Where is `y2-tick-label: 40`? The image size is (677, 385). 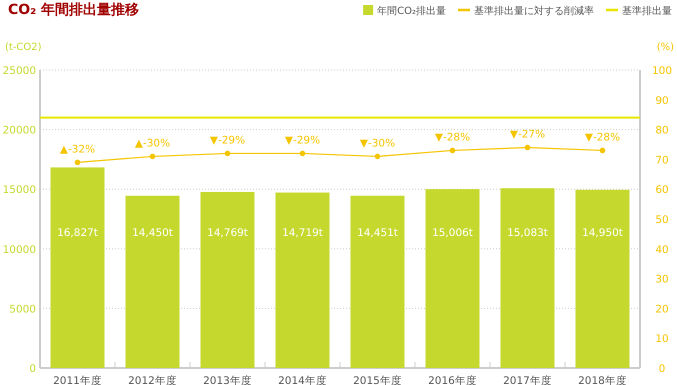 y2-tick-label: 40 is located at coordinates (662, 250).